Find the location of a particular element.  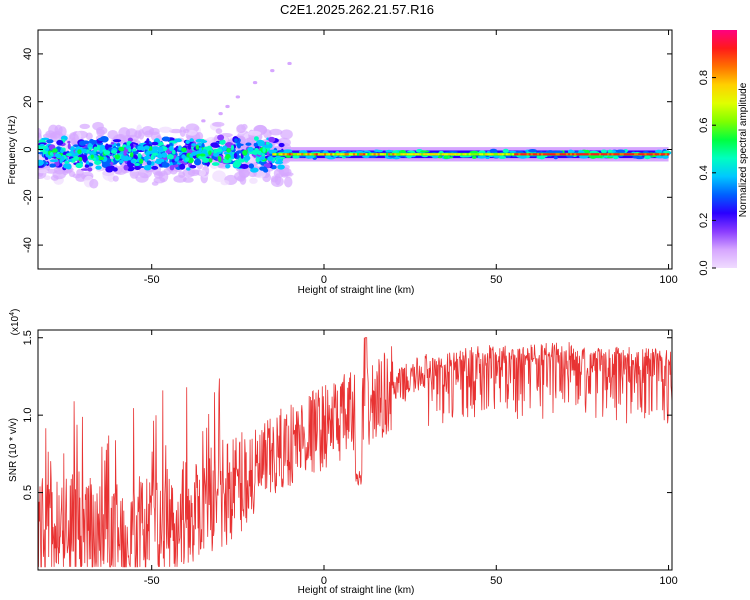

colorbar-label: Normalized spectral amplitude is located at coordinates (743, 149).